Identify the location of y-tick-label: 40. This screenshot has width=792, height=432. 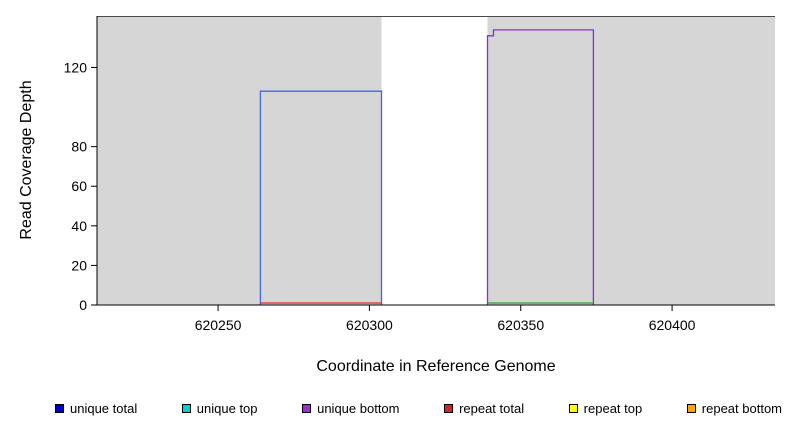
(79, 226).